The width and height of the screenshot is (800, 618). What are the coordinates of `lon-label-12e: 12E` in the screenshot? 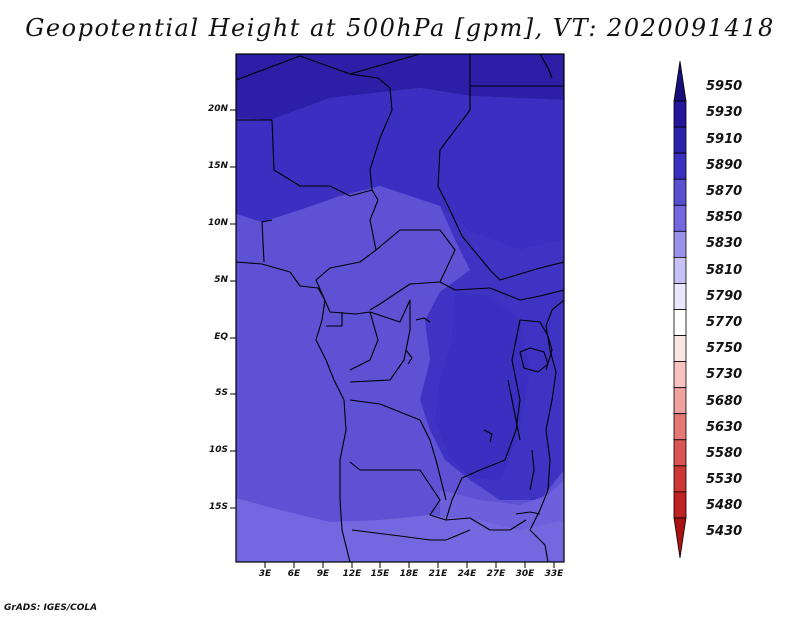 It's located at (352, 574).